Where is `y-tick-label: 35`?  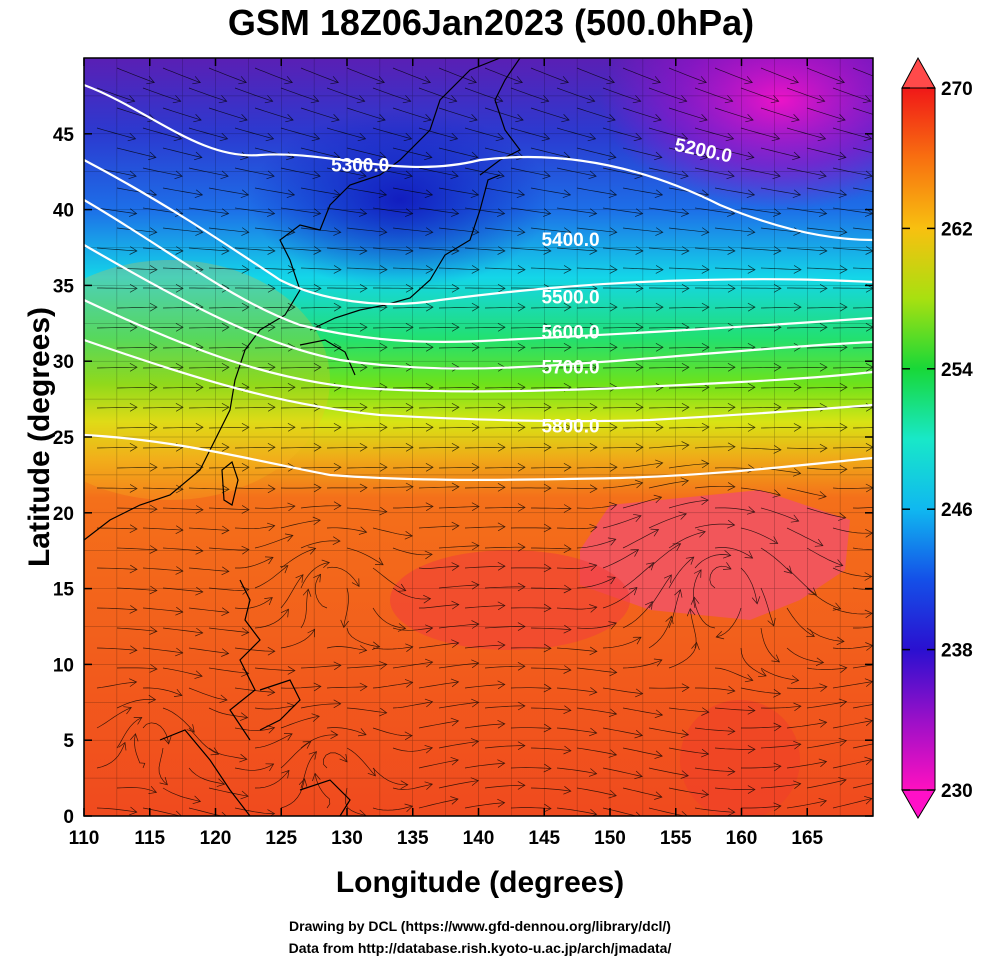 y-tick-label: 35 is located at coordinates (64, 286).